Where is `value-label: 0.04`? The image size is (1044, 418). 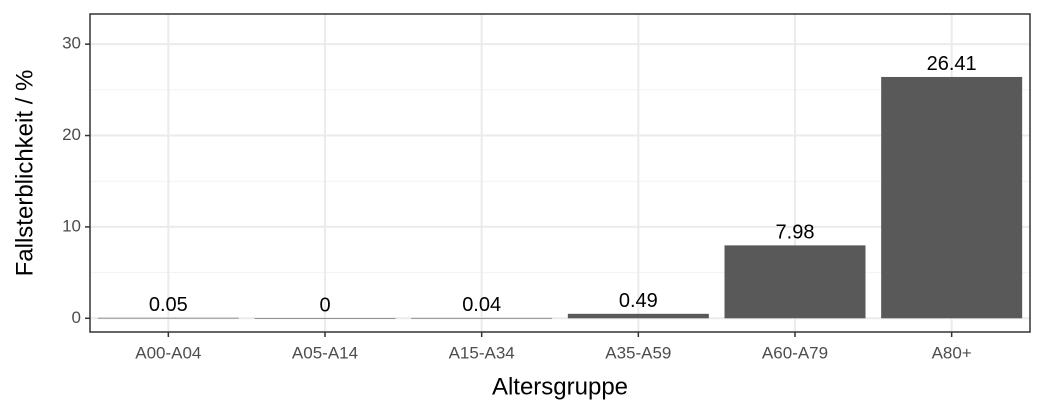 value-label: 0.04 is located at coordinates (481, 305).